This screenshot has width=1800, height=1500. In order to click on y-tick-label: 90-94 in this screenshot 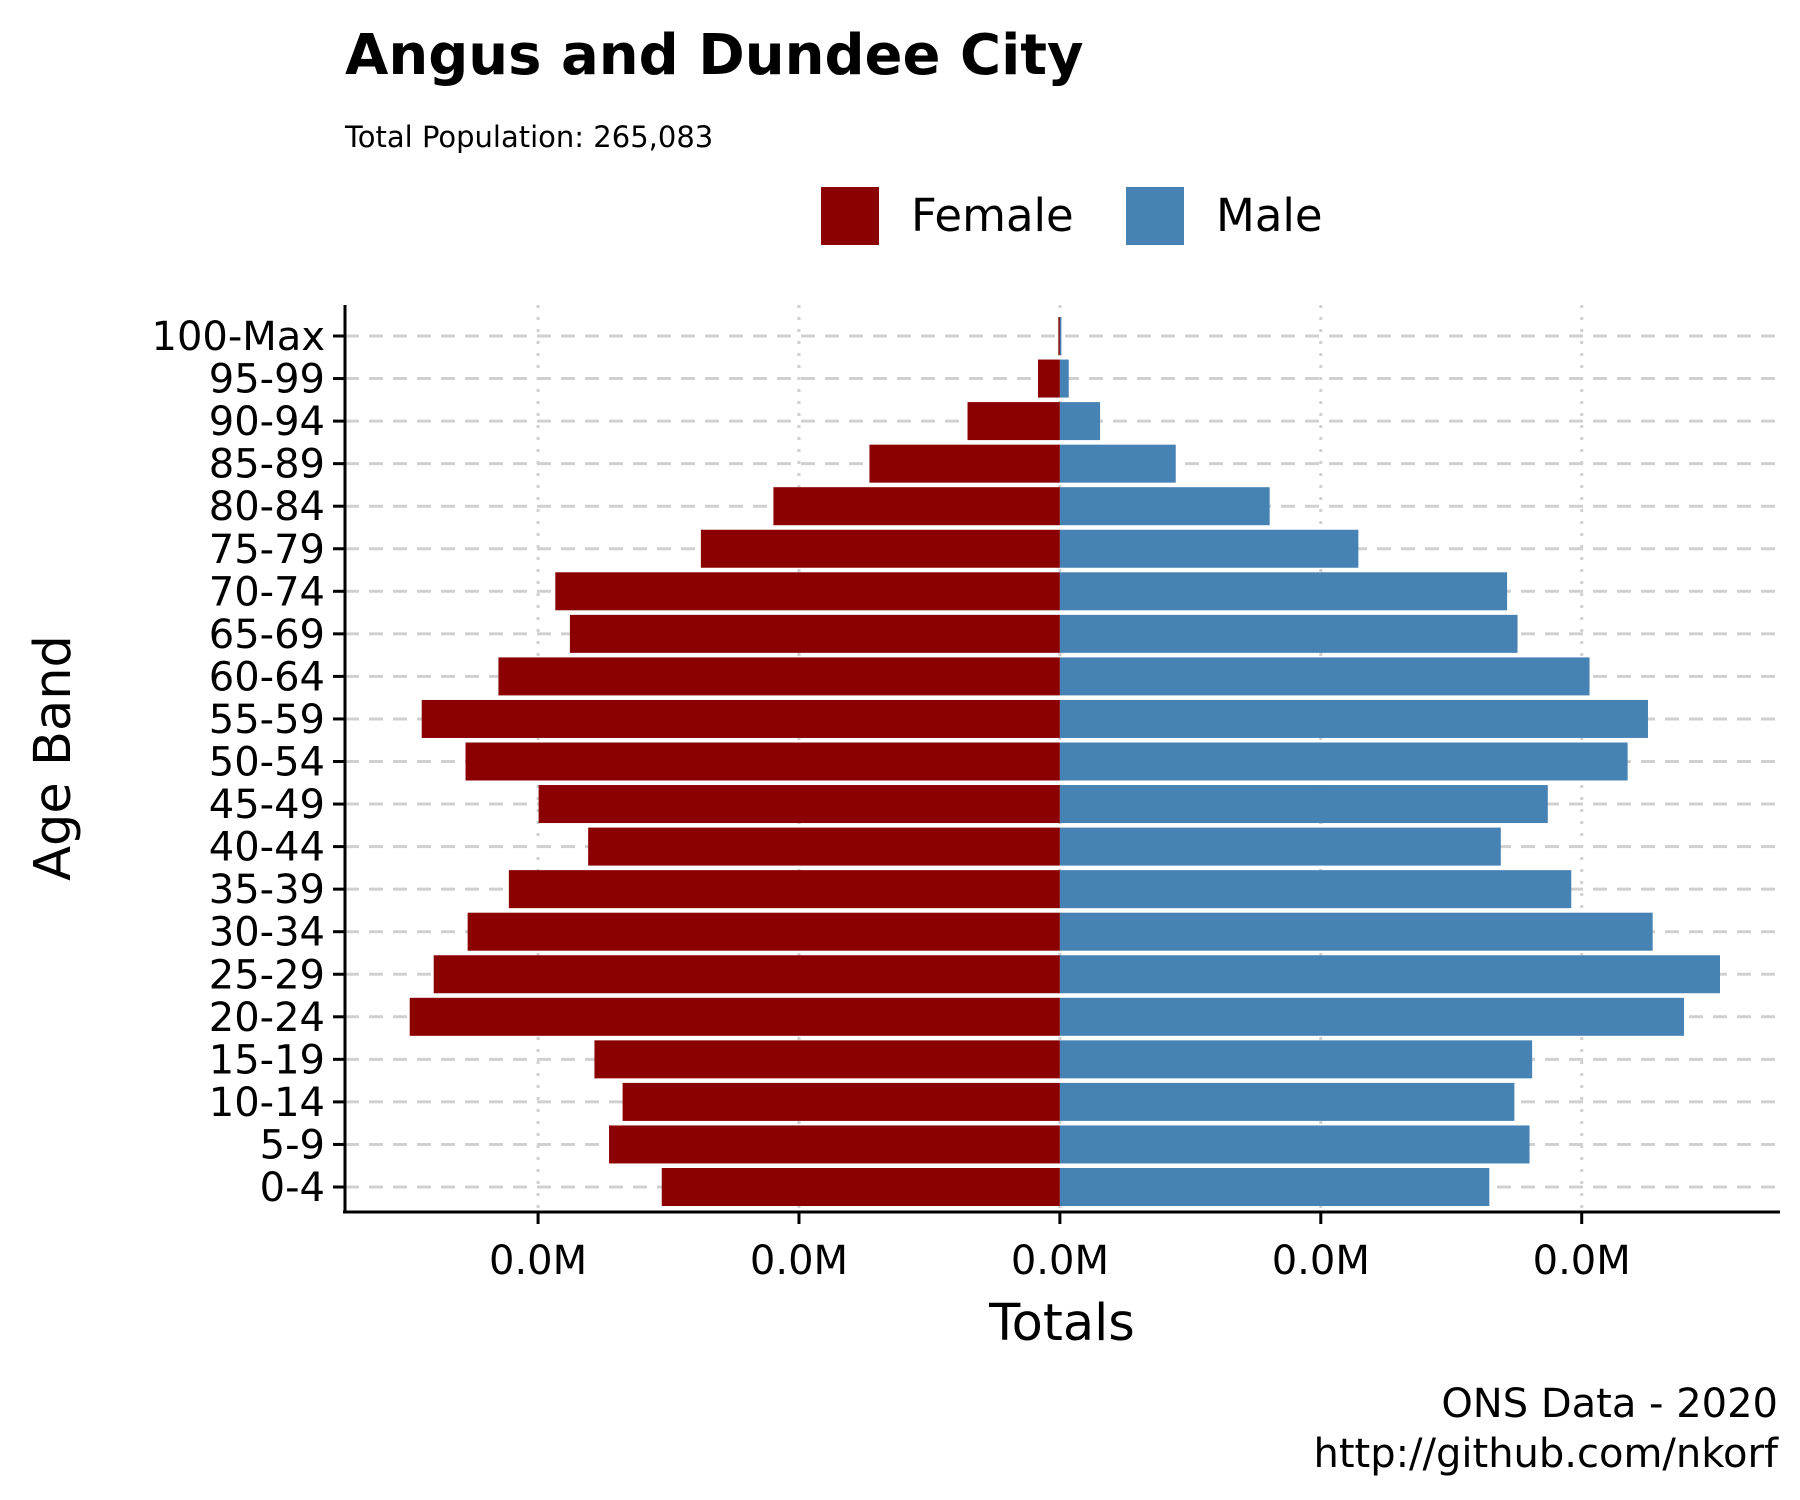, I will do `click(267, 422)`.